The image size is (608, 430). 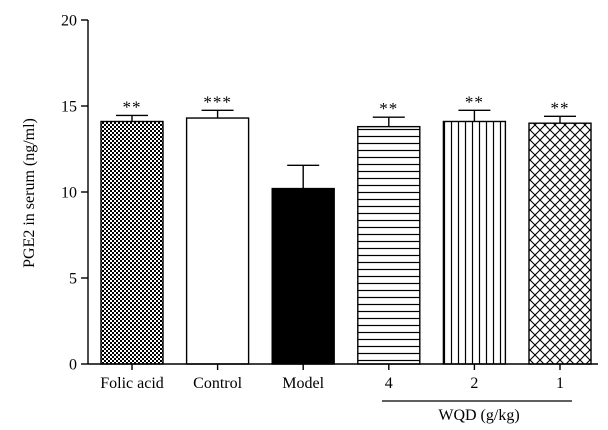 What do you see at coordinates (474, 383) in the screenshot?
I see `x-tick-label: 2` at bounding box center [474, 383].